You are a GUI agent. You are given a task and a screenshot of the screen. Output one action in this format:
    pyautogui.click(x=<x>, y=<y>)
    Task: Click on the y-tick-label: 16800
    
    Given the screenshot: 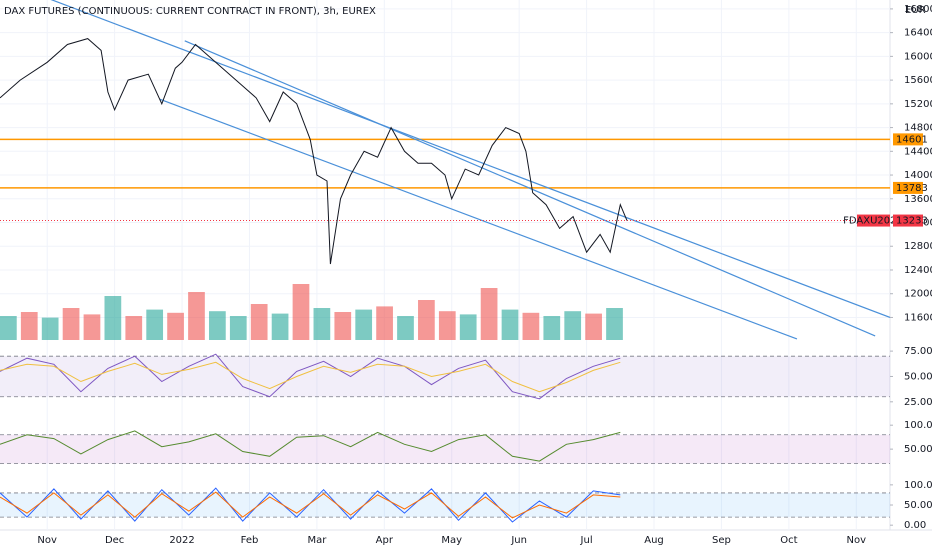 What is the action you would take?
    pyautogui.click(x=918, y=9)
    